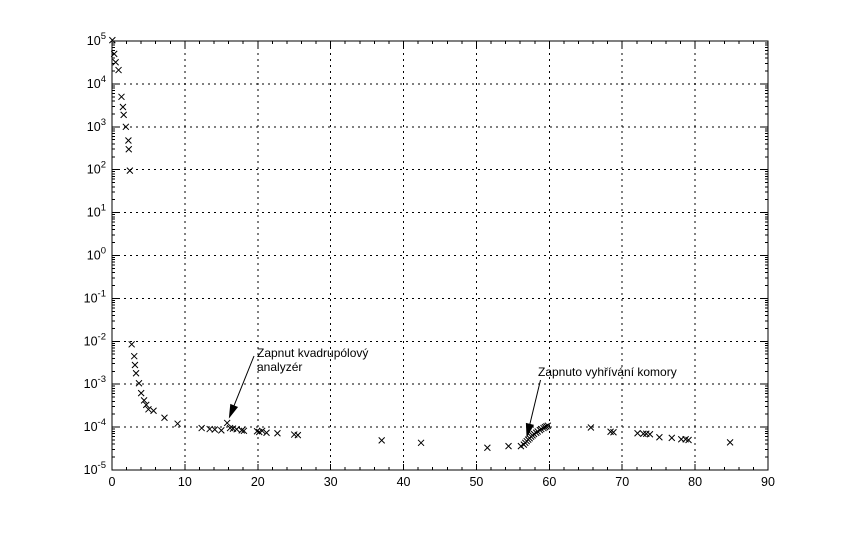 The image size is (852, 535). I want to click on x-tick-label: 90, so click(768, 482).